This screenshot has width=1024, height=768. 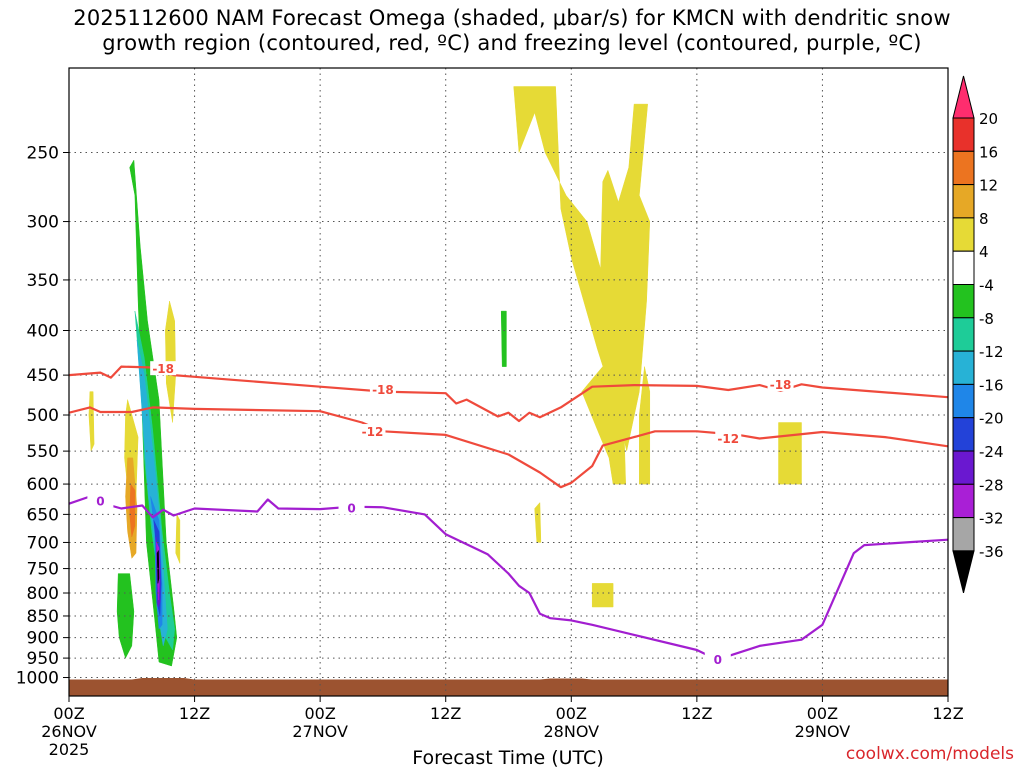 I want to click on x-tick-date-24: 27NOV, so click(x=320, y=731).